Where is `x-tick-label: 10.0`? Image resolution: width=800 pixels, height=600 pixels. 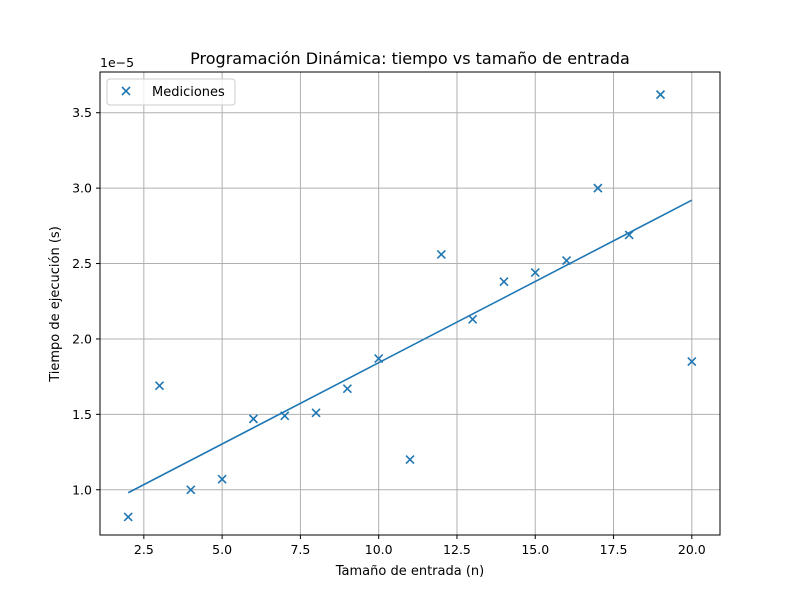 x-tick-label: 10.0 is located at coordinates (379, 549).